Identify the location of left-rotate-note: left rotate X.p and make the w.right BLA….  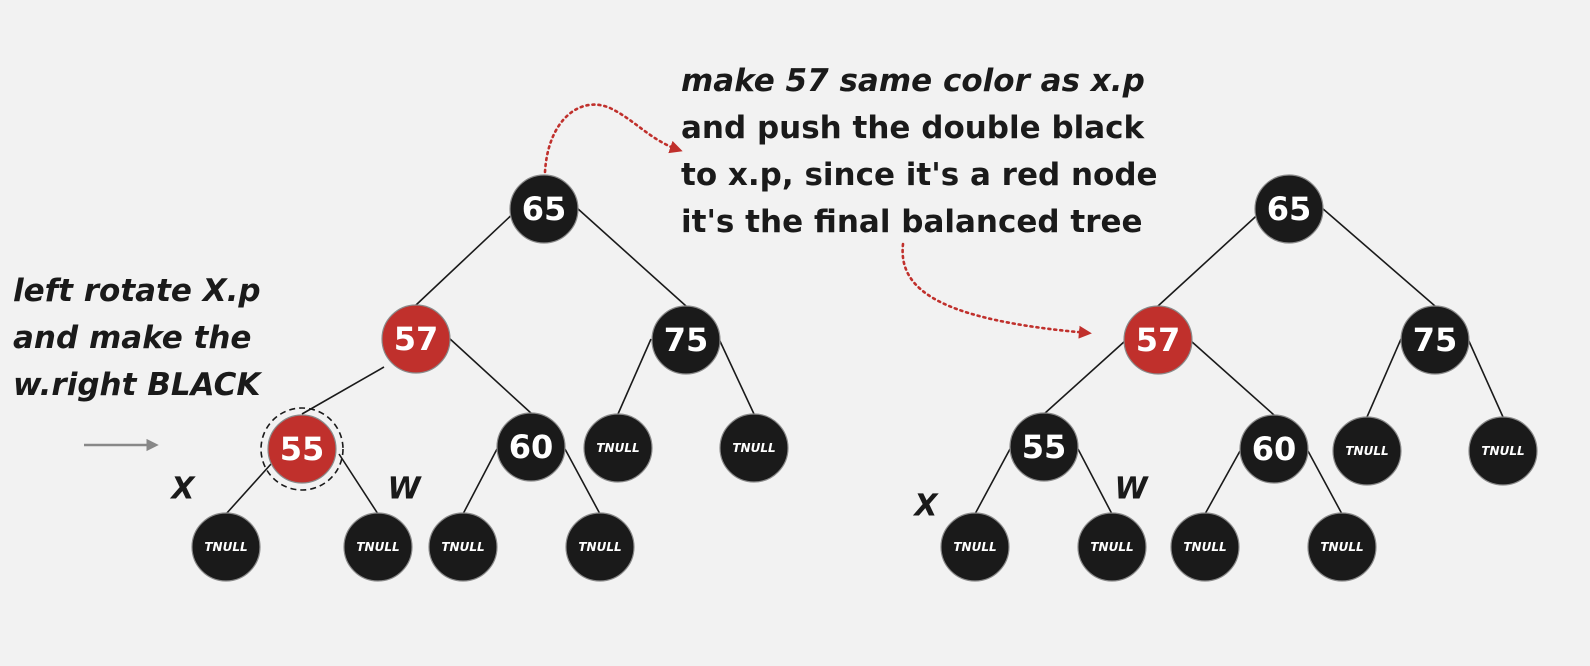
(137, 338).